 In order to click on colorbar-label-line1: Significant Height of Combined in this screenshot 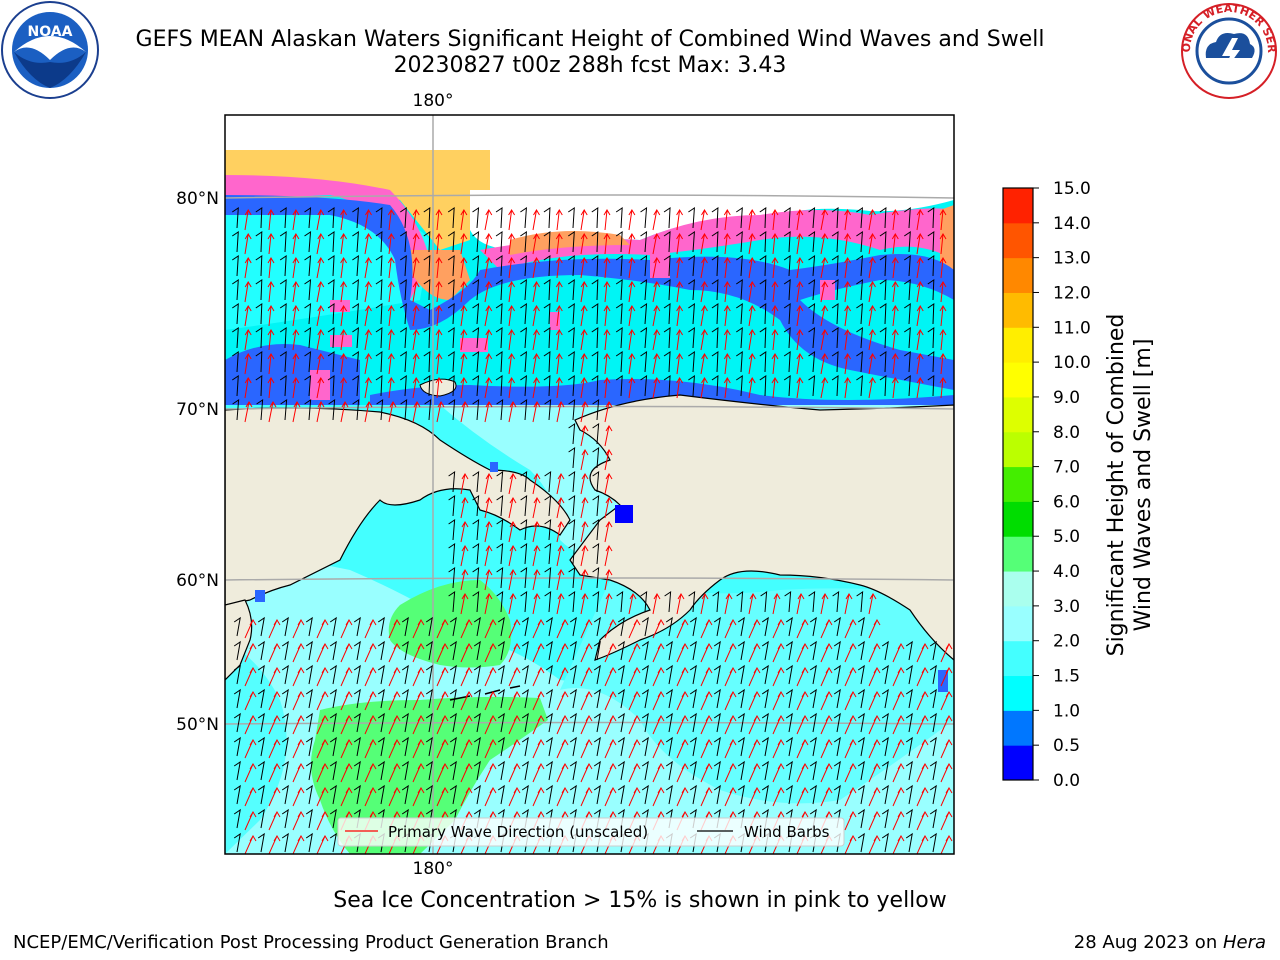, I will do `click(1116, 485)`.